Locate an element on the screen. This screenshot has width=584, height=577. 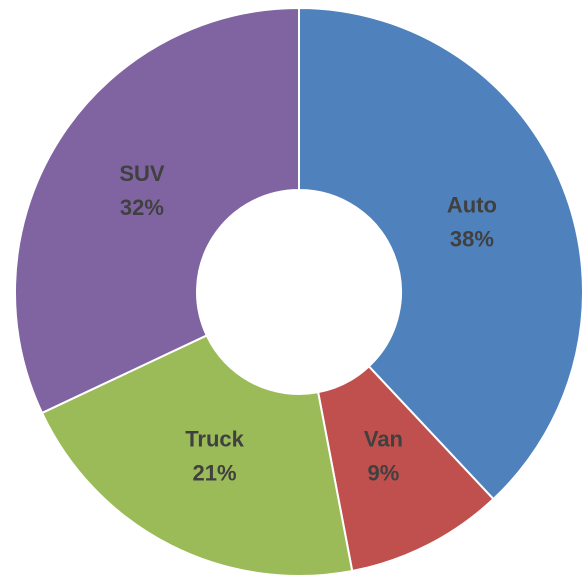
slice-category-label: Auto is located at coordinates (472, 204).